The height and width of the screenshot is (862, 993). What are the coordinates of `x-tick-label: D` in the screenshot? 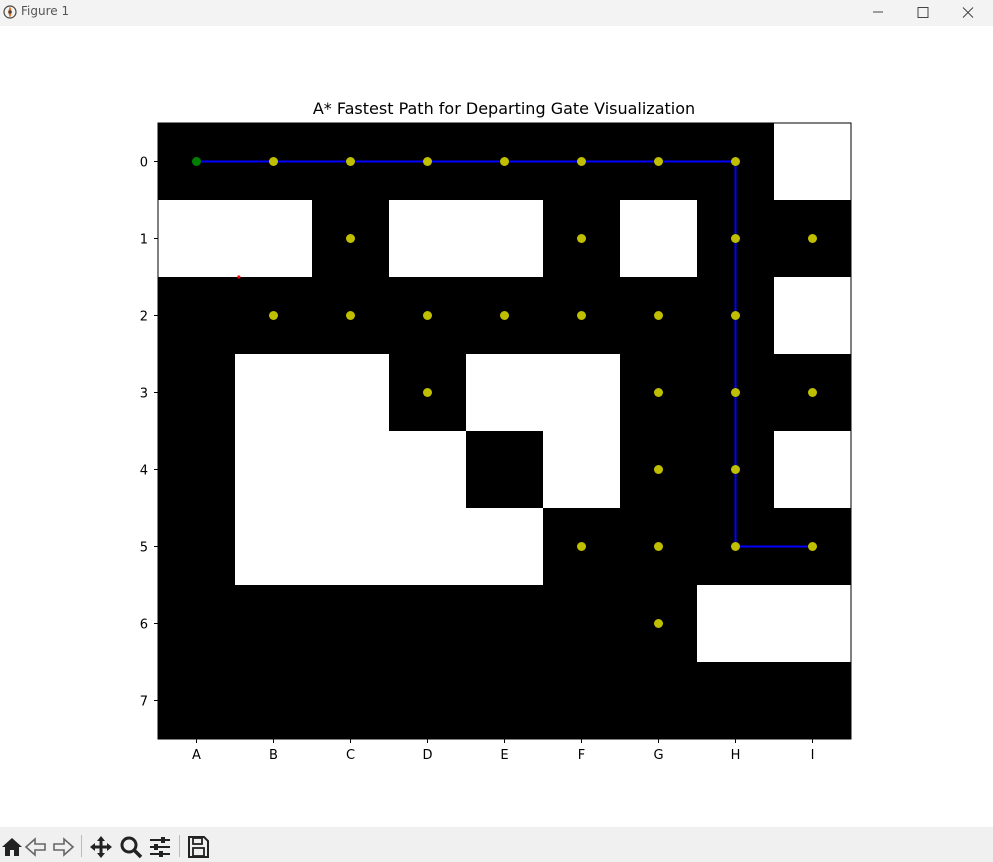 It's located at (427, 755).